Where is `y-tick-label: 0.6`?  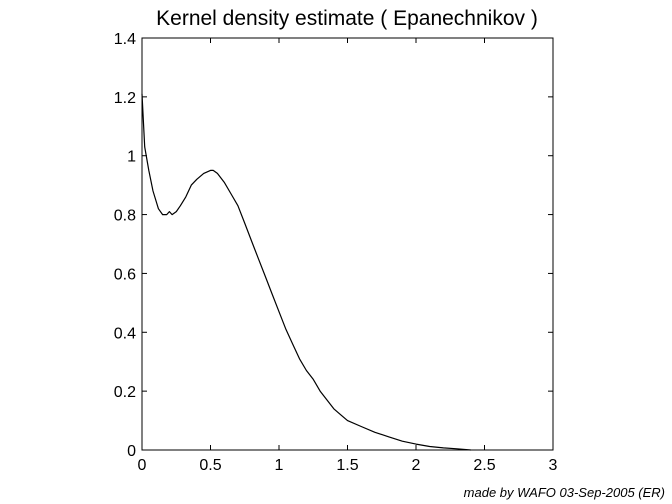
y-tick-label: 0.6 is located at coordinates (125, 274).